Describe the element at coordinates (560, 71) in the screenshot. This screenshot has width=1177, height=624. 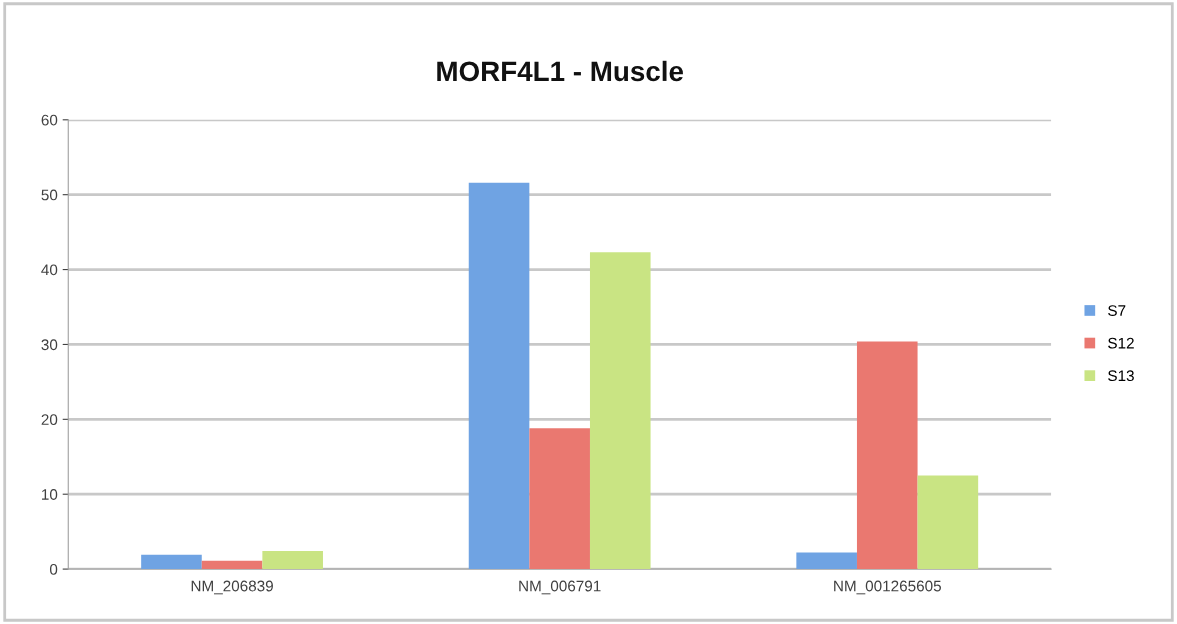
I see `chart-title: MORF4L1 - Muscle` at that location.